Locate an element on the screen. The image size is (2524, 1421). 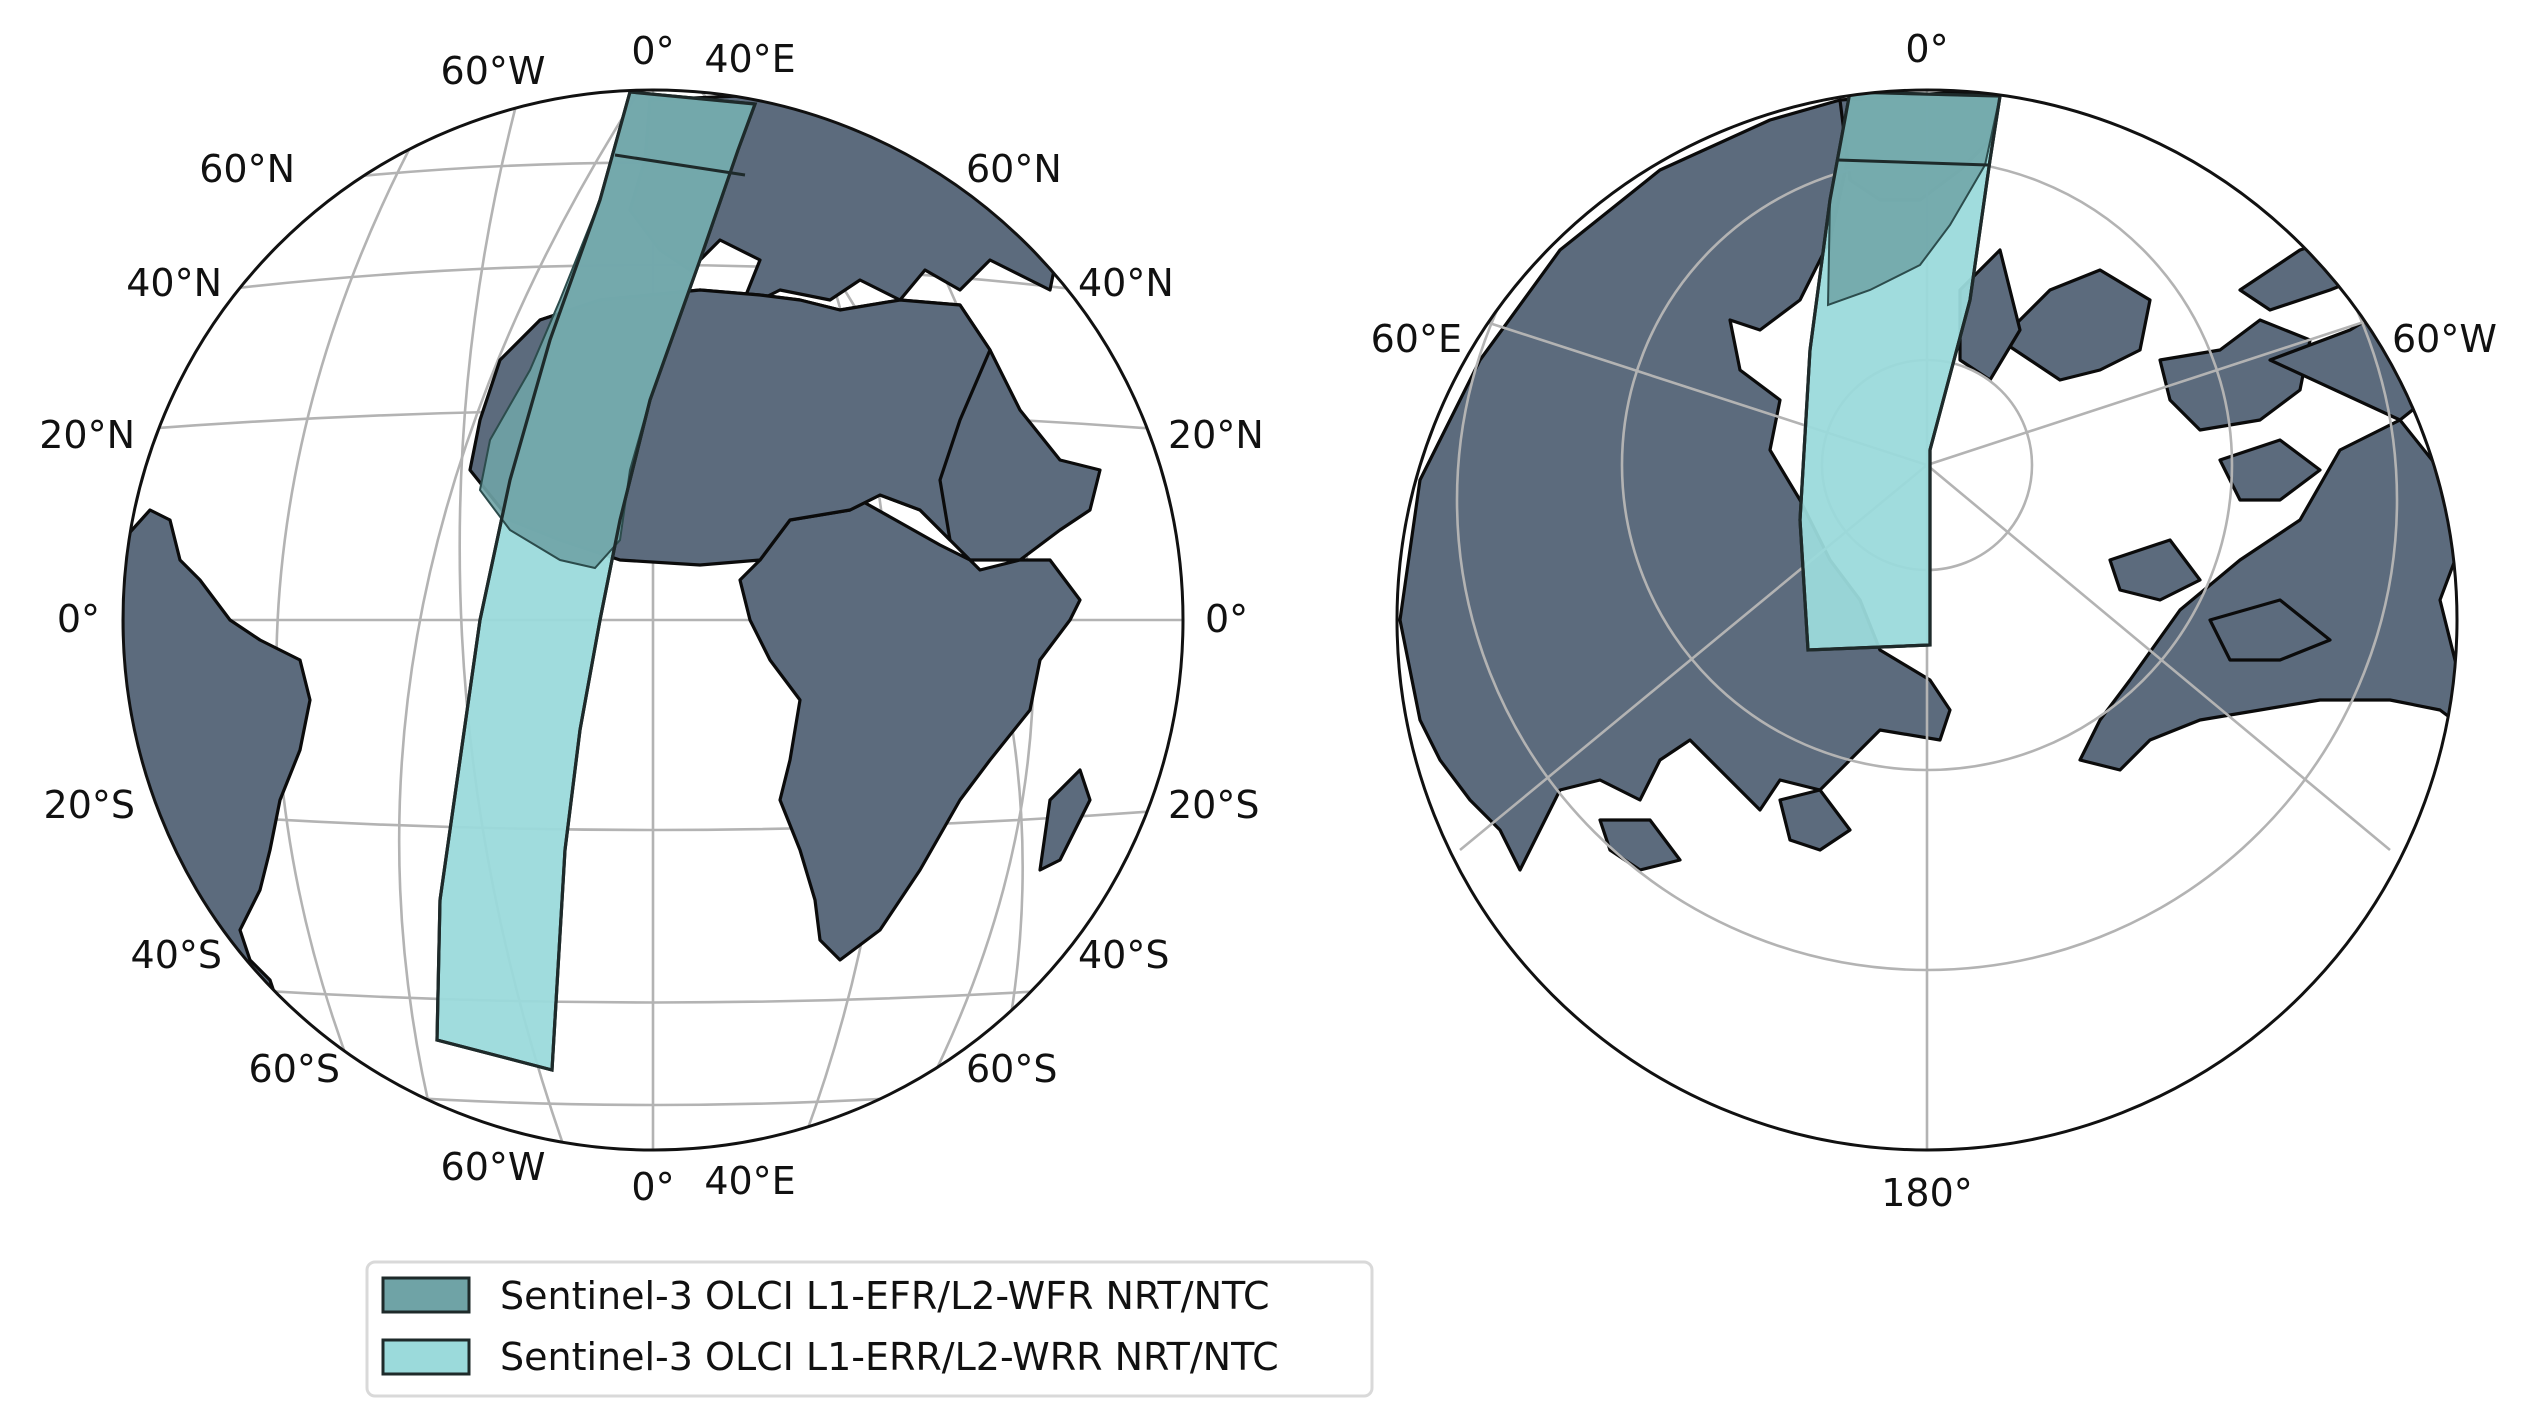
left-lat-labels-left: 60°N 40°N 20°N 0° 20°S 40°S 60°S is located at coordinates (189, 619).